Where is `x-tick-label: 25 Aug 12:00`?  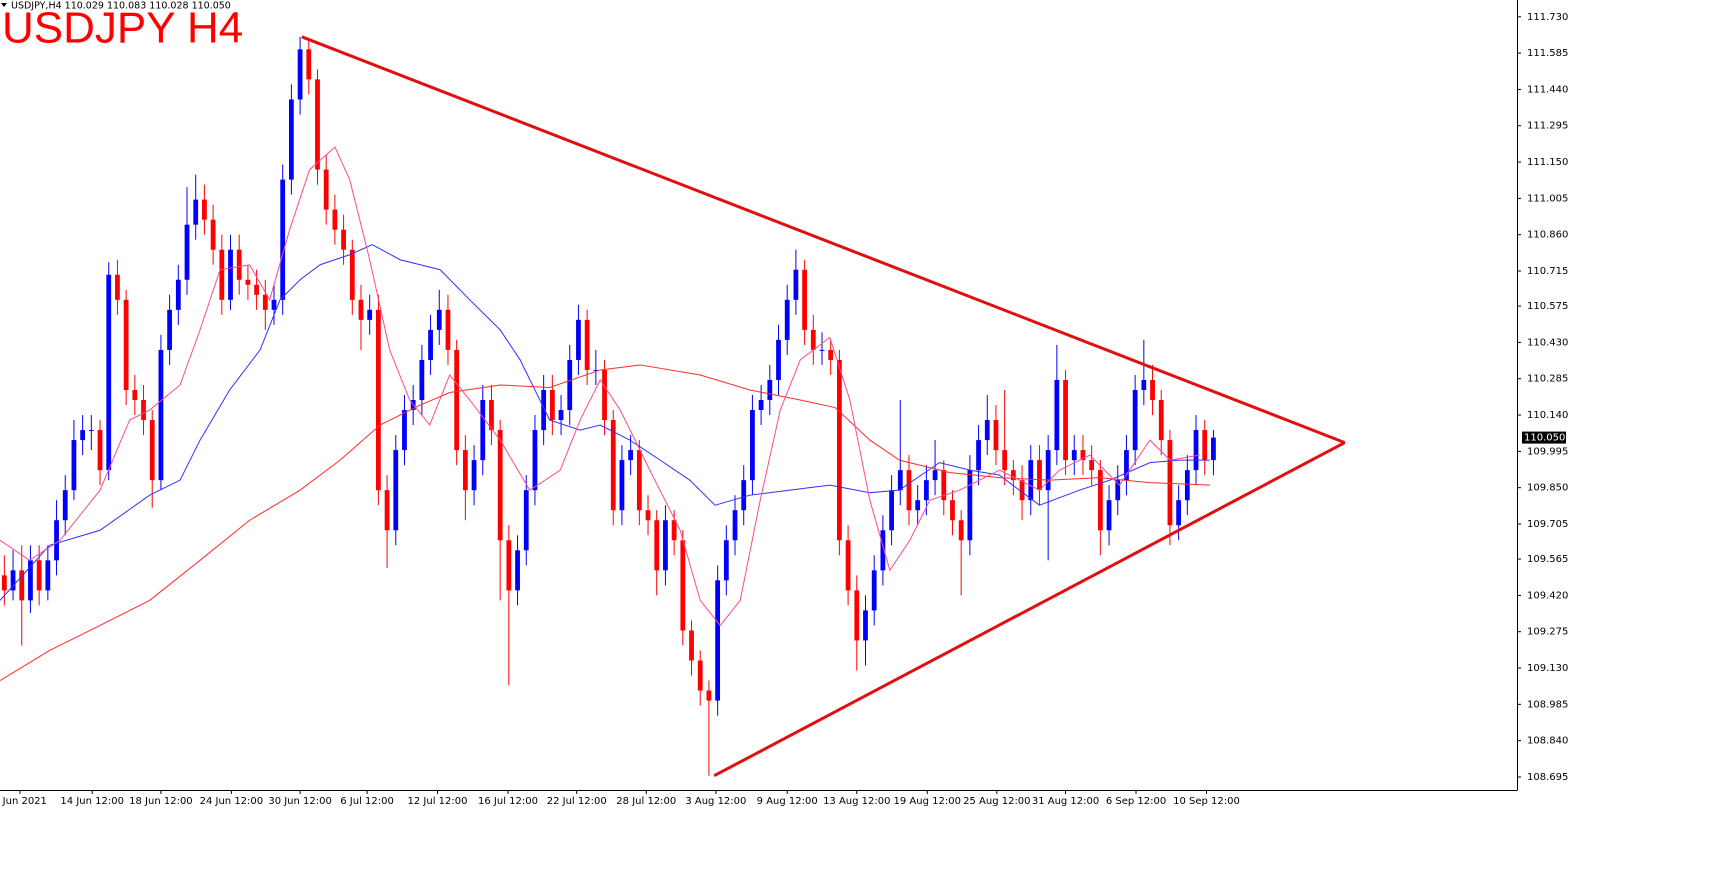 x-tick-label: 25 Aug 12:00 is located at coordinates (996, 801).